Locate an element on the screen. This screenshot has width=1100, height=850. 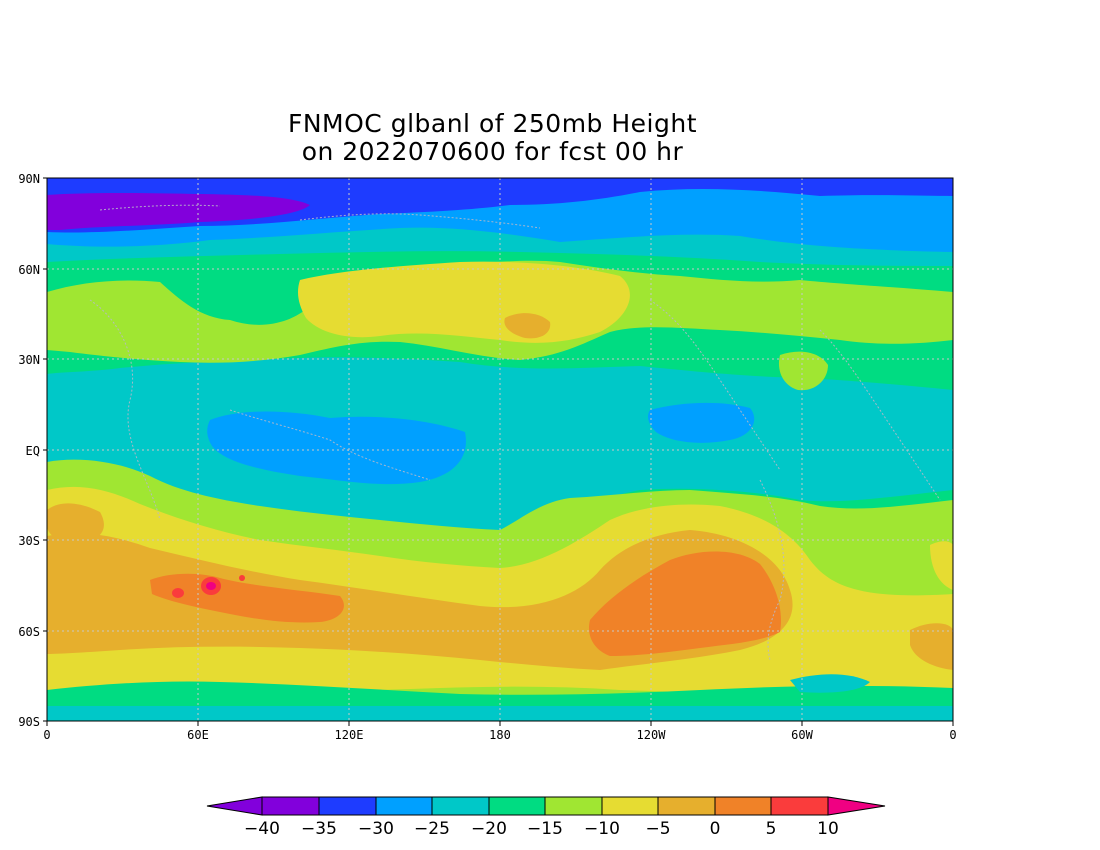
lat-label-90s: 90S is located at coordinates (29, 722).